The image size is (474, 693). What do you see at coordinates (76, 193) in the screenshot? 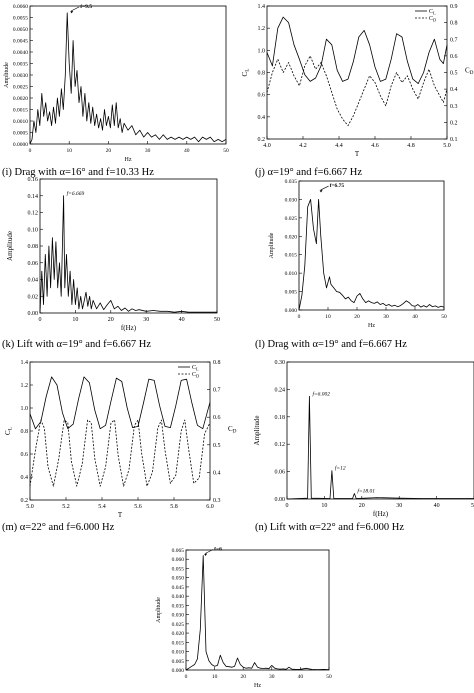
I see `annotation-label: f=6.669` at bounding box center [76, 193].